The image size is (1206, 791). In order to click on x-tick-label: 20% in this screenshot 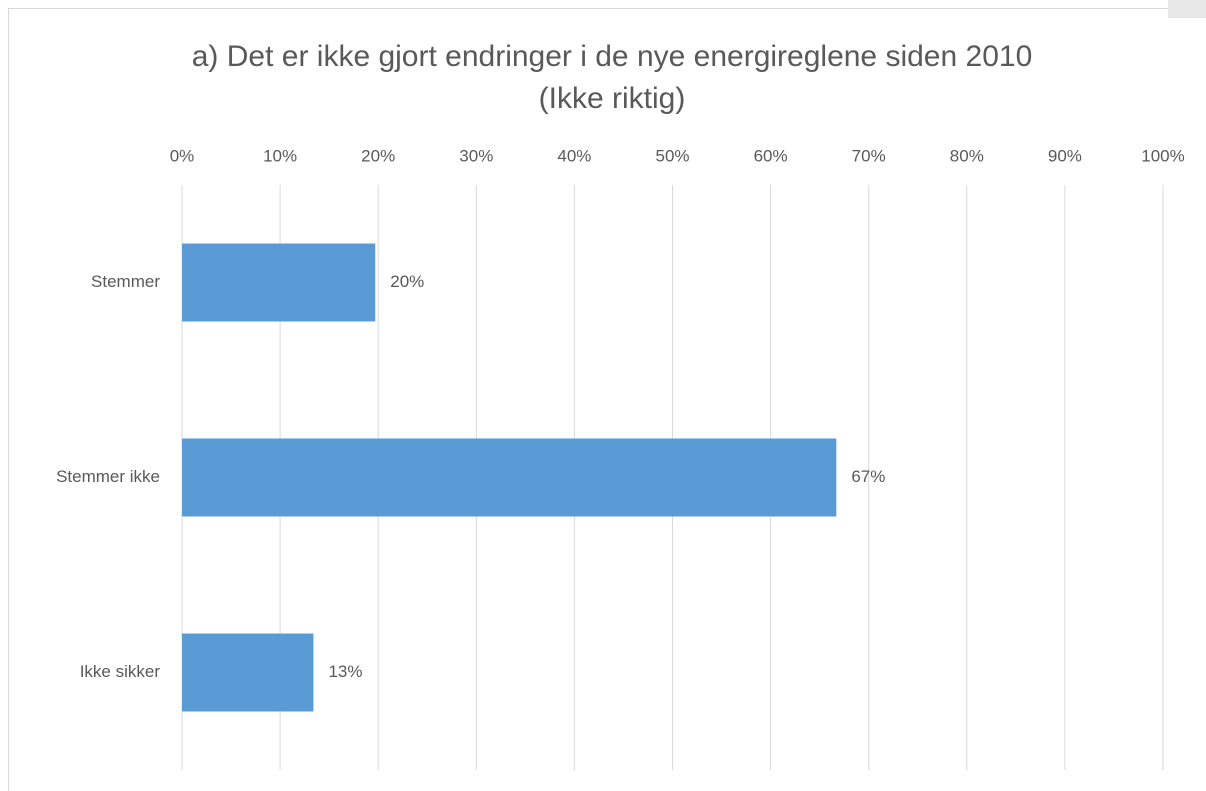, I will do `click(378, 155)`.